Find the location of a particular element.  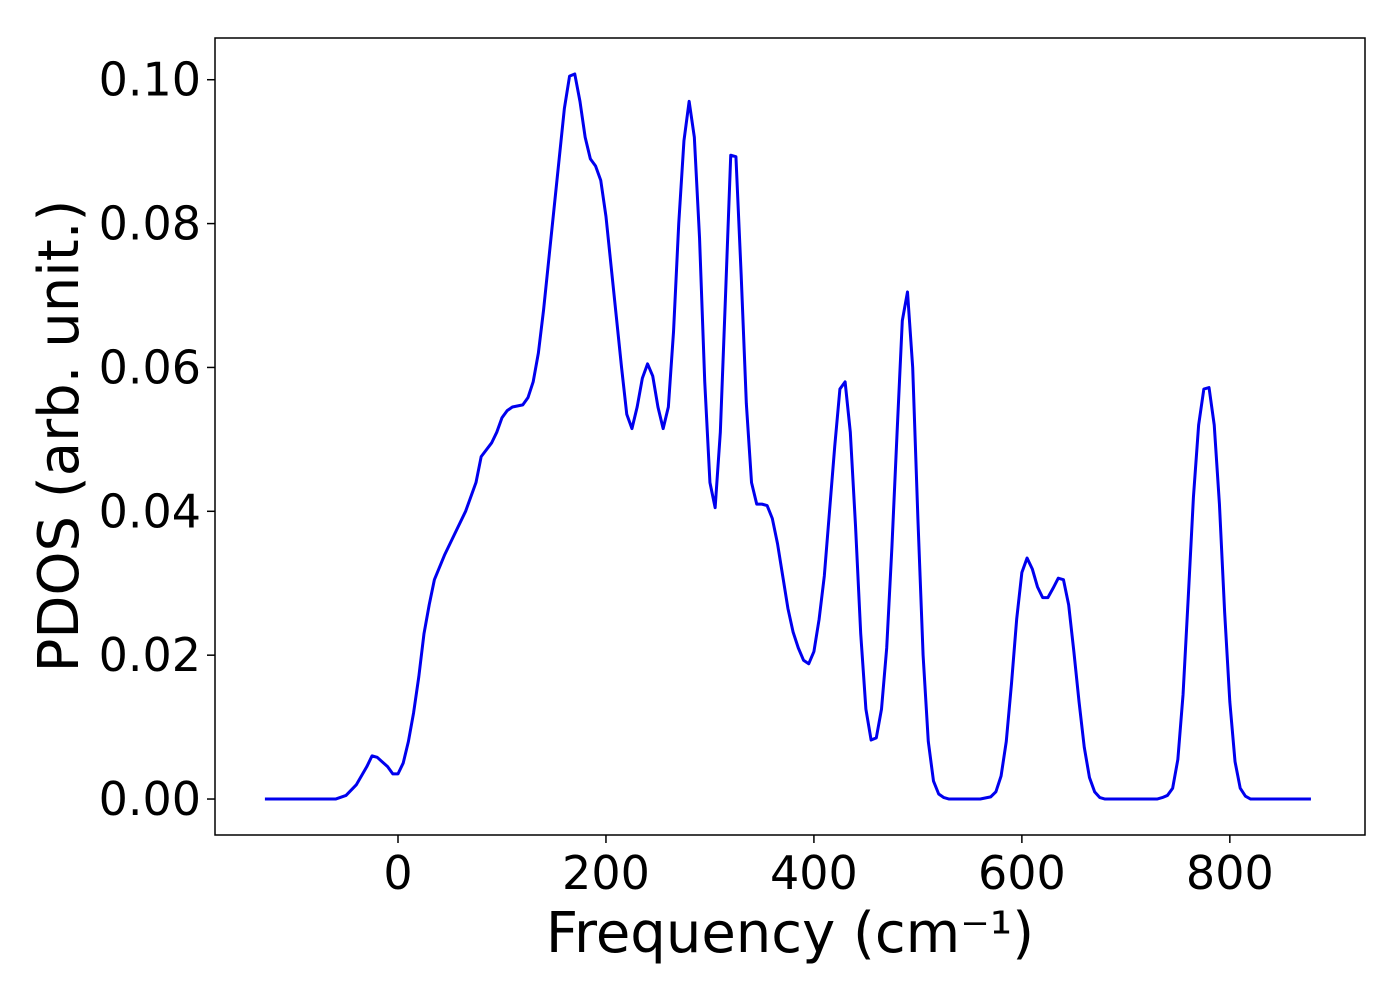

x-tick-label: 200 is located at coordinates (606, 873).